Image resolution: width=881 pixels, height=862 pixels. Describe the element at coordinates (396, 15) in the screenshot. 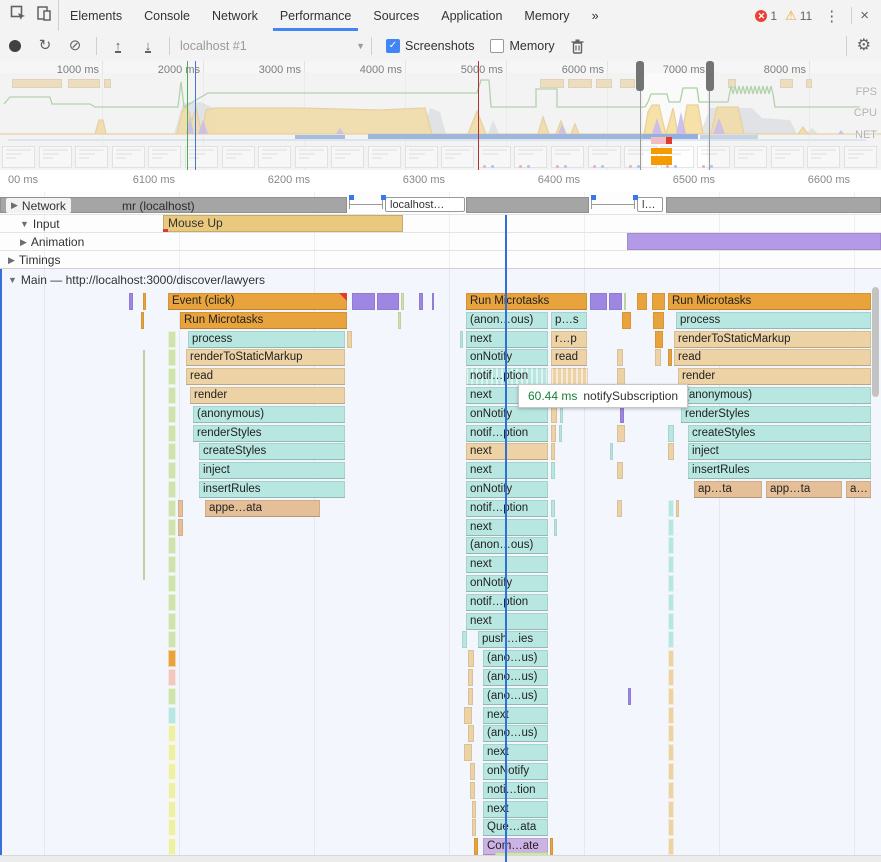

I see `tab-sources: Sources` at that location.